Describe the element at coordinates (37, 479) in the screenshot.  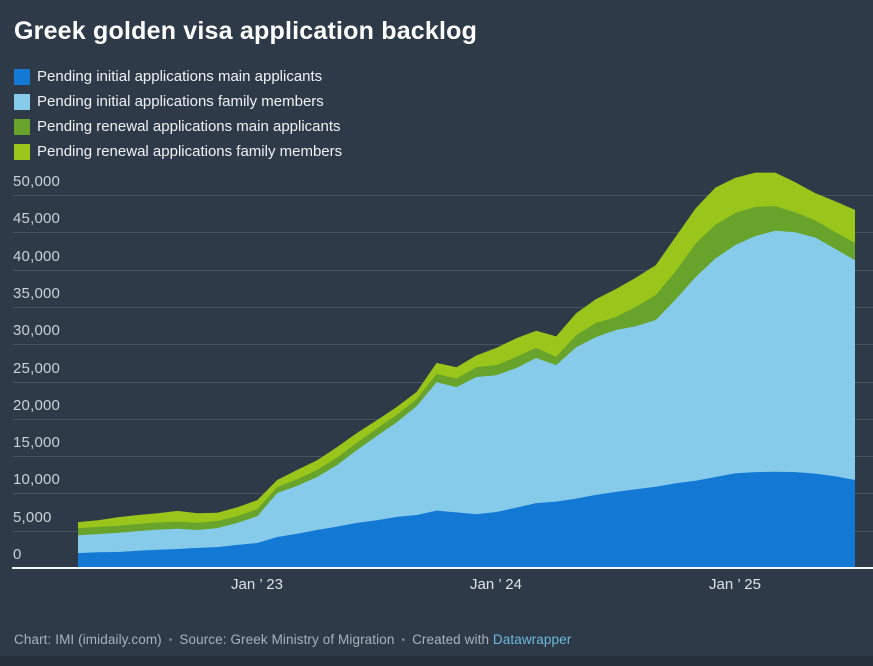
I see `y-axis-tick-label: 10,000` at that location.